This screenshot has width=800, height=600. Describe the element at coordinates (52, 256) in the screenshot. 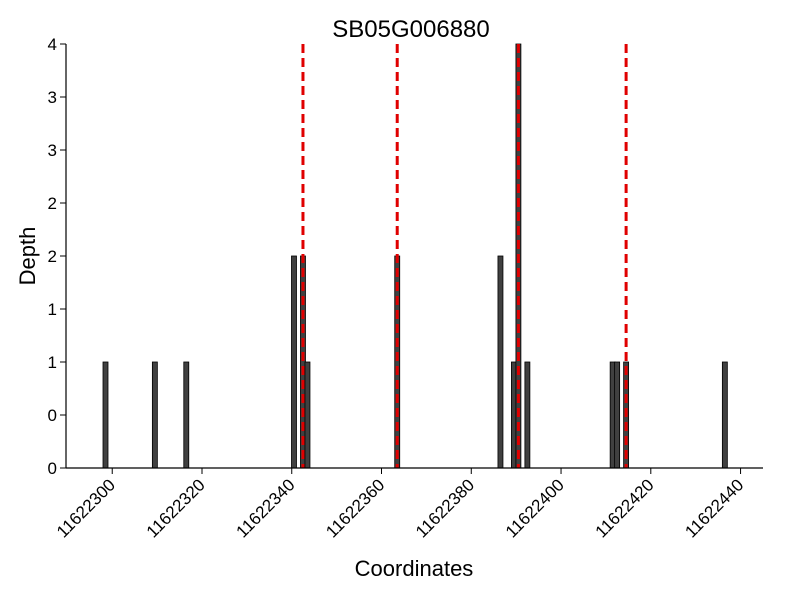

I see `y-tick-label-4: 2` at that location.